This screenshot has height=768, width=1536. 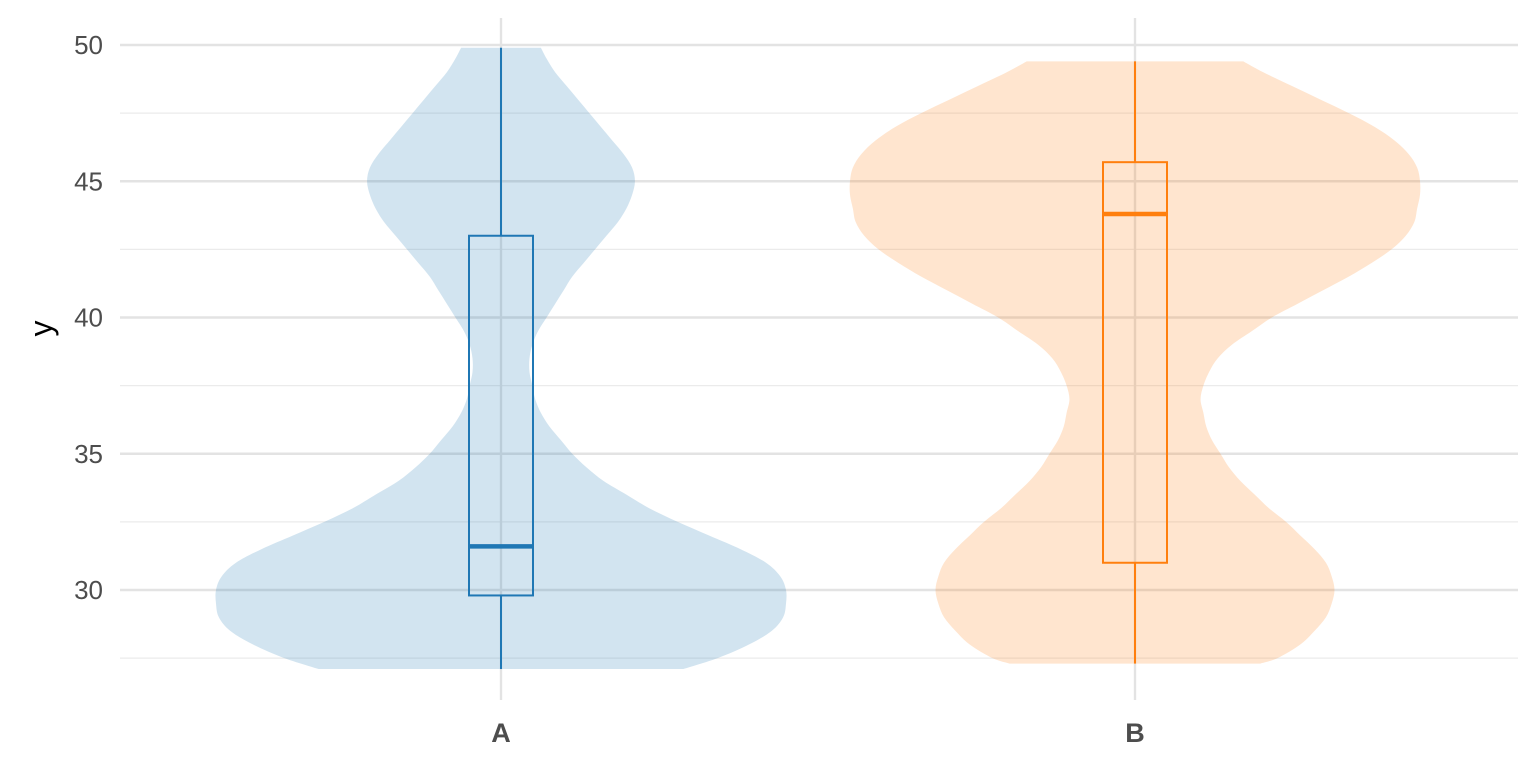 What do you see at coordinates (88, 181) in the screenshot?
I see `y-tick-label: 45` at bounding box center [88, 181].